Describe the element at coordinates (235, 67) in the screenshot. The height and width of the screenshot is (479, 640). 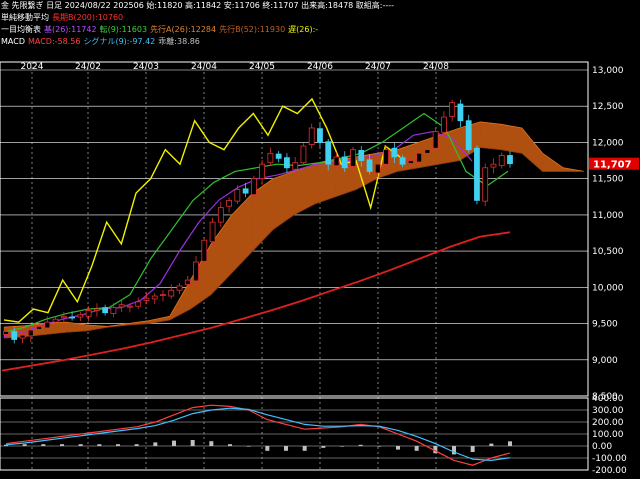
I see `date-axis: 2024 24/02 24/03 24/04 24/05 24/06 24/07 24/08` at that location.